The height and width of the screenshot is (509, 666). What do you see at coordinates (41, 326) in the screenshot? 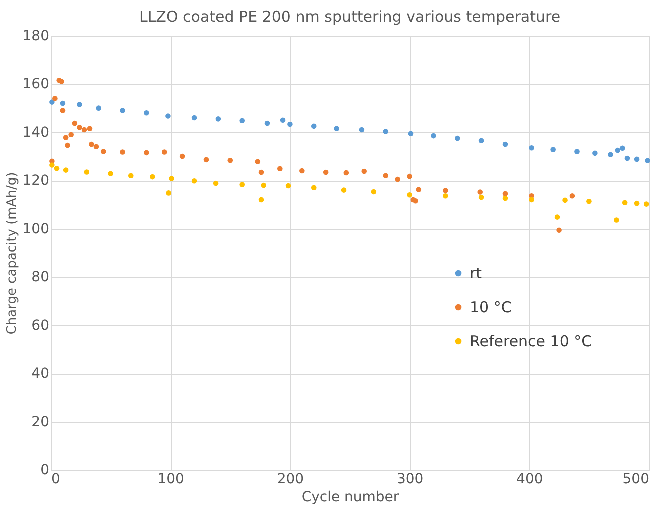
I see `y-tick-label: 60` at bounding box center [41, 326].